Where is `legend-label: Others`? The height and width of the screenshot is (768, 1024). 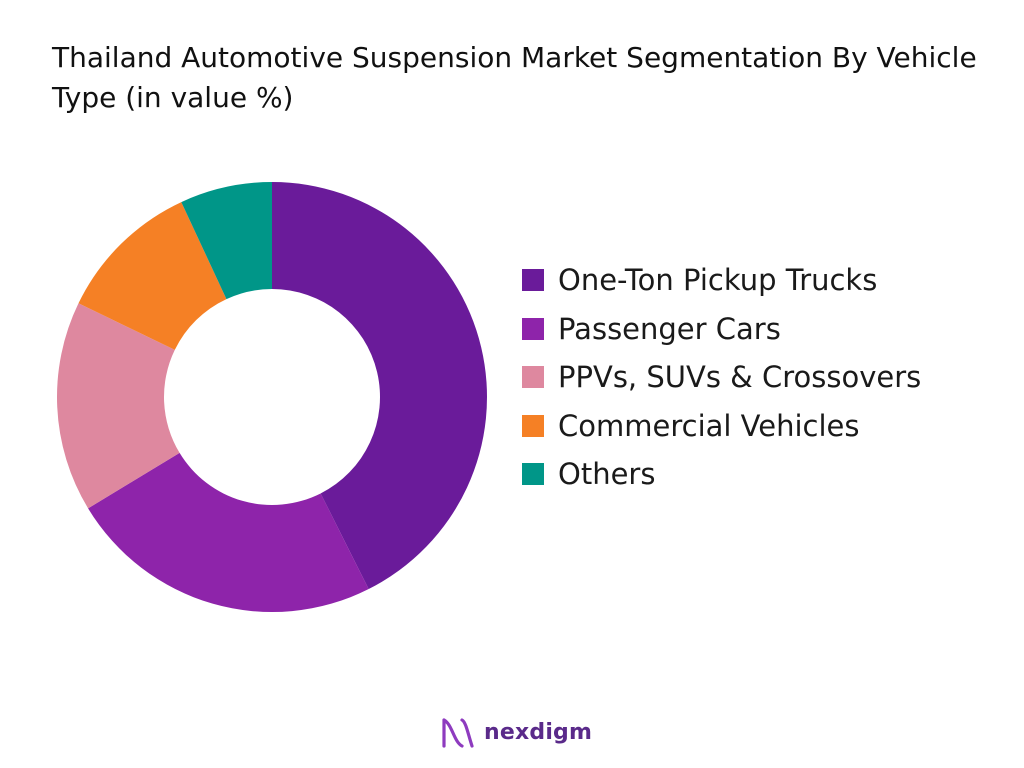 legend-label: Others is located at coordinates (607, 474).